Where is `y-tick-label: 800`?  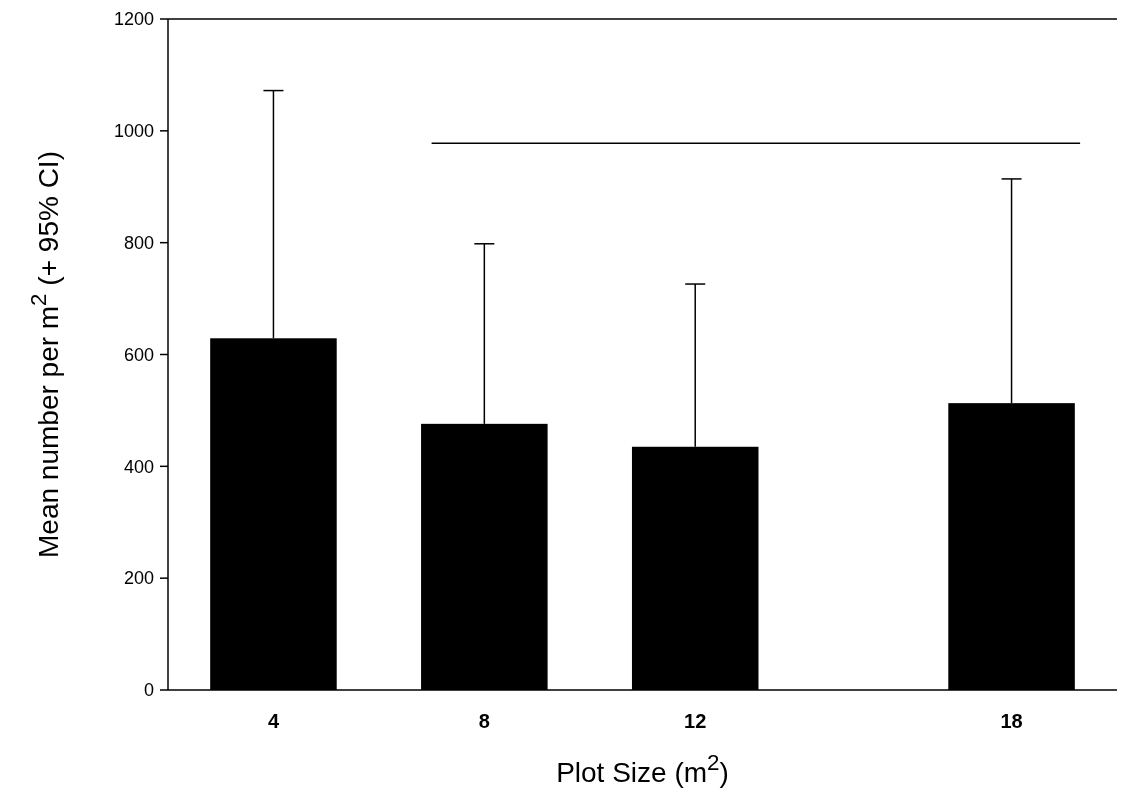 y-tick-label: 800 is located at coordinates (138, 242).